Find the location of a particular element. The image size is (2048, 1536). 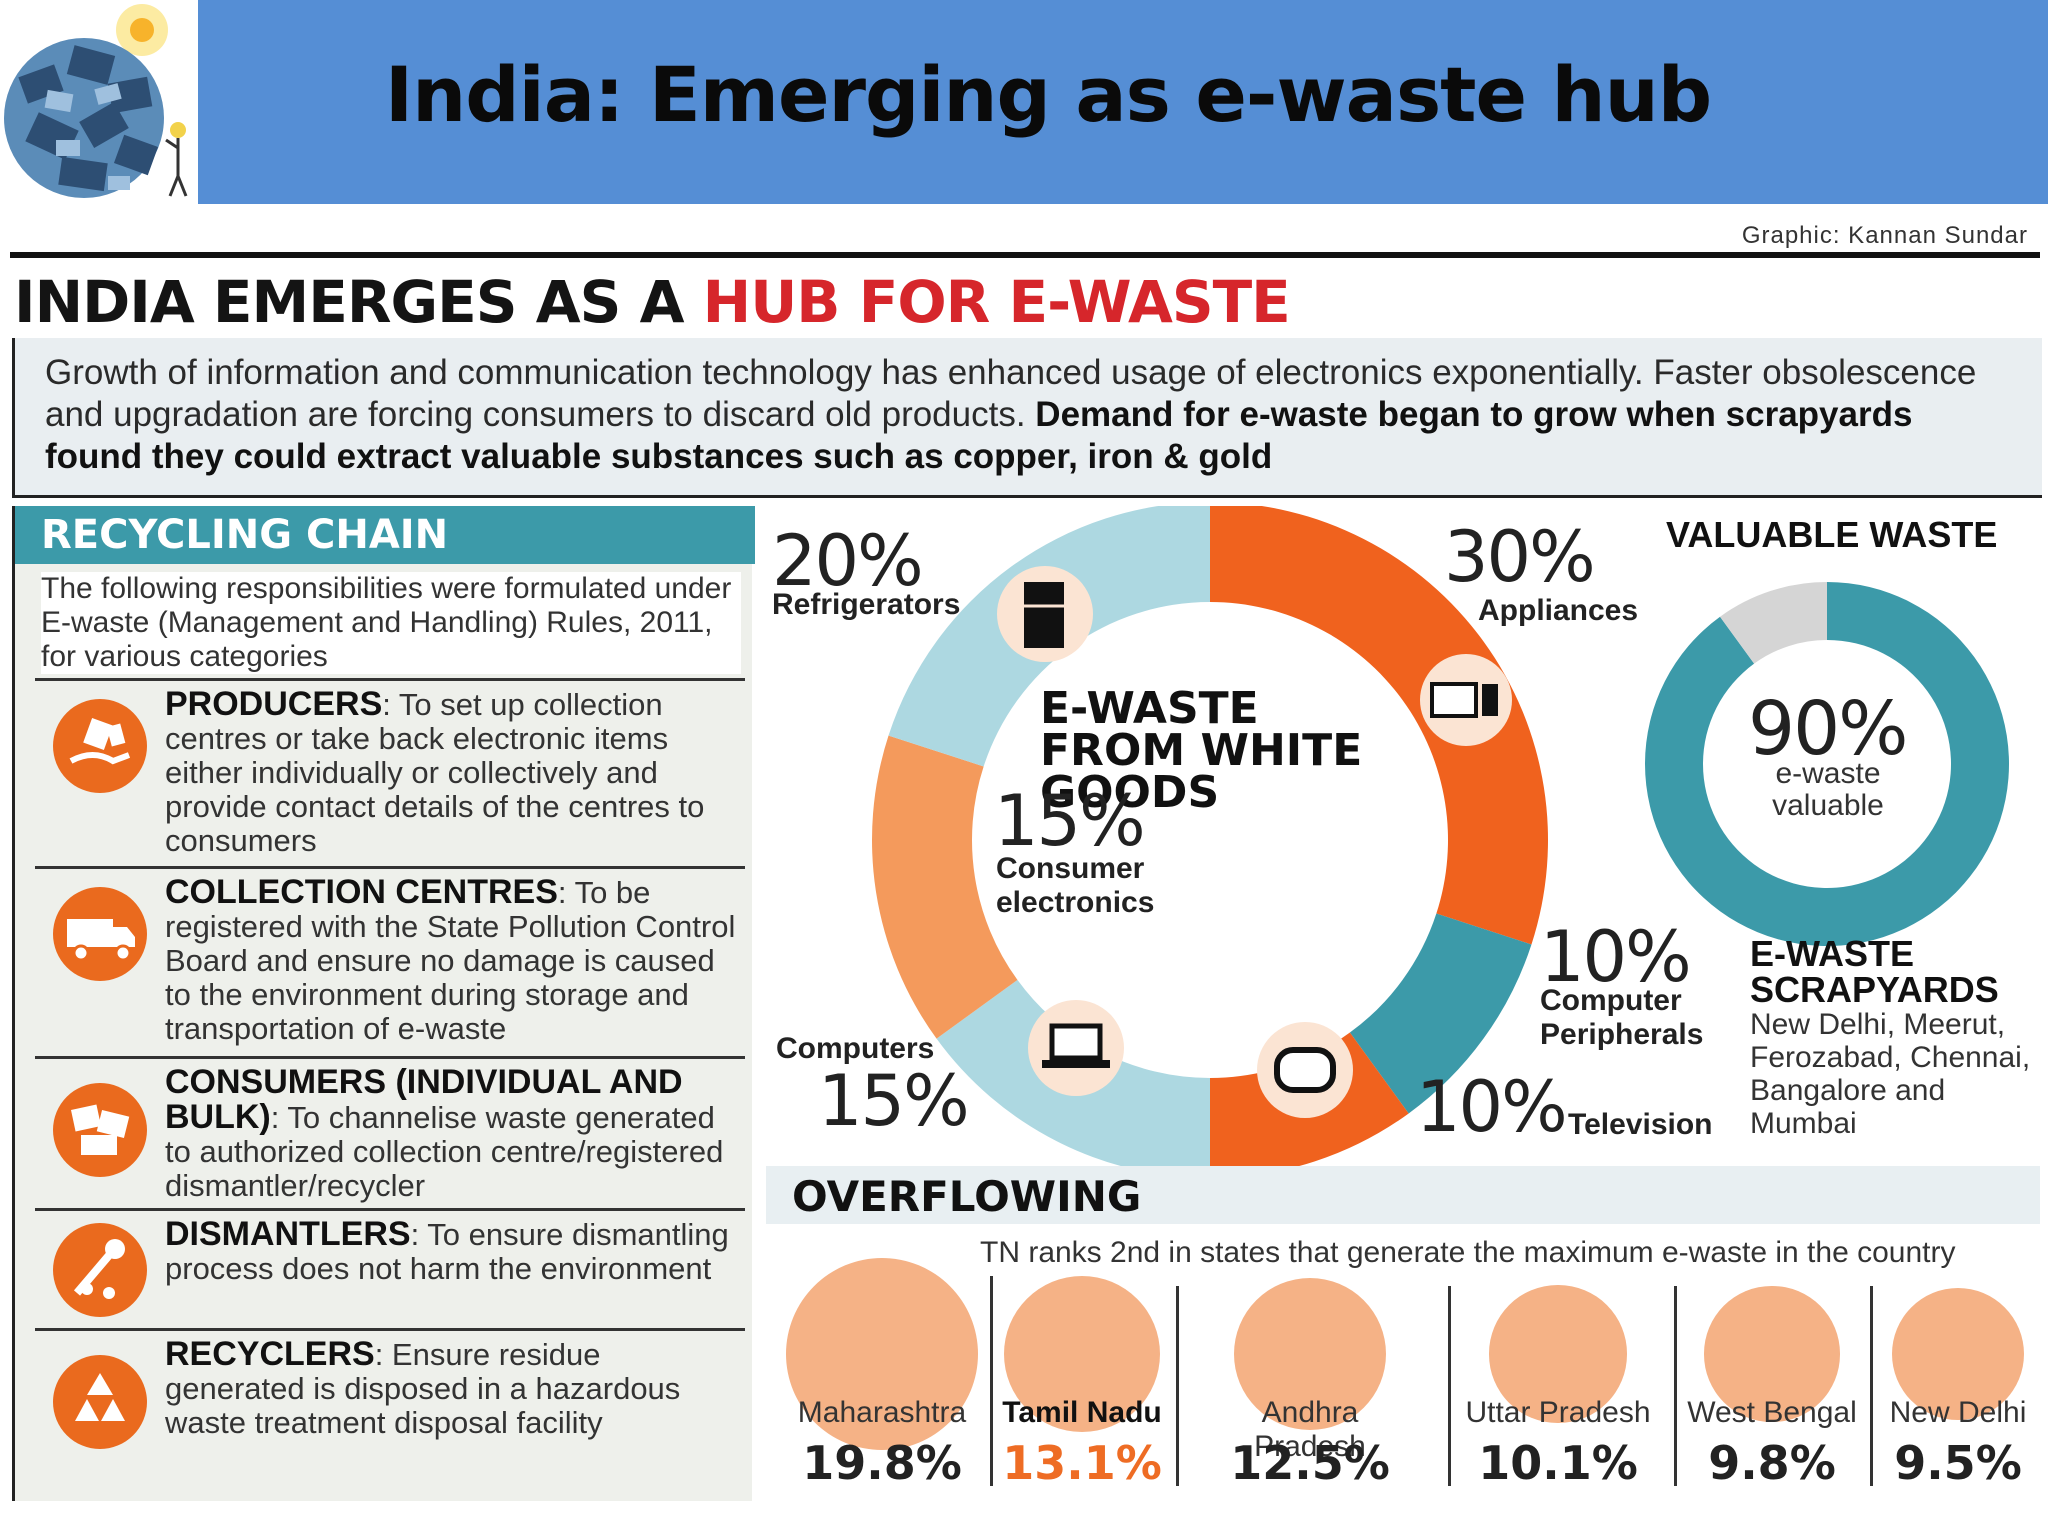

state-value: 9.5% is located at coordinates (1958, 1463).